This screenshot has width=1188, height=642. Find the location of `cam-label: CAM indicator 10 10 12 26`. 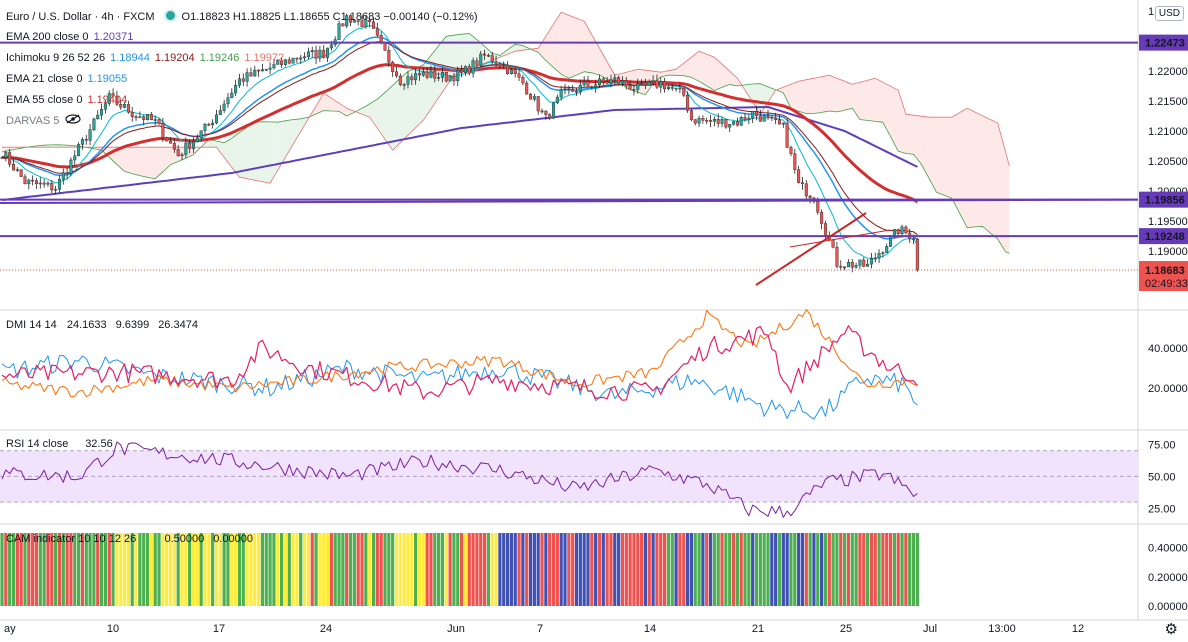

cam-label: CAM indicator 10 10 12 26 is located at coordinates (71, 539).